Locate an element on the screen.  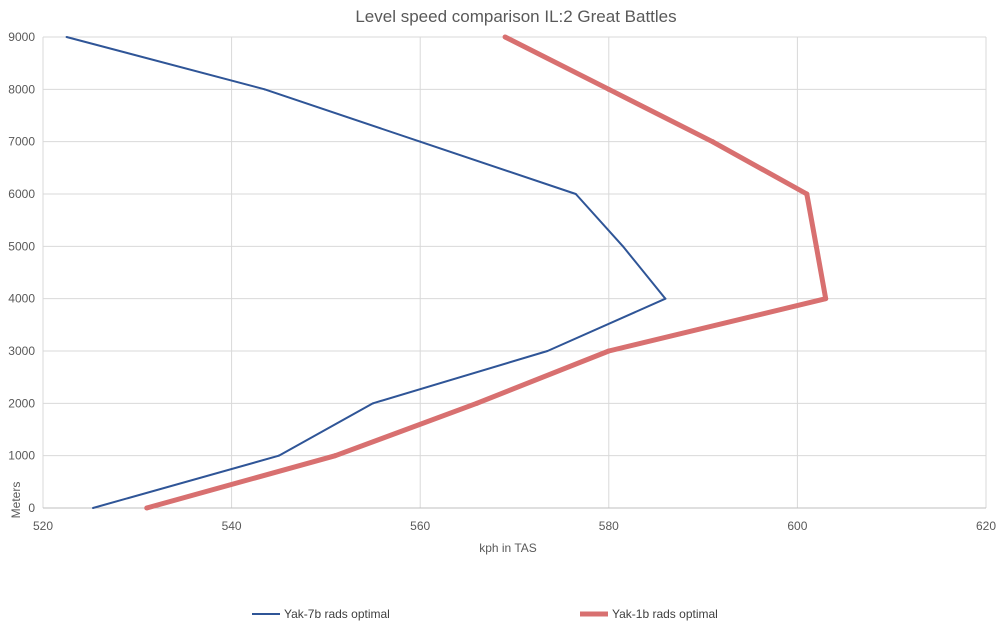
y-tick-label: 8000 is located at coordinates (21, 89).